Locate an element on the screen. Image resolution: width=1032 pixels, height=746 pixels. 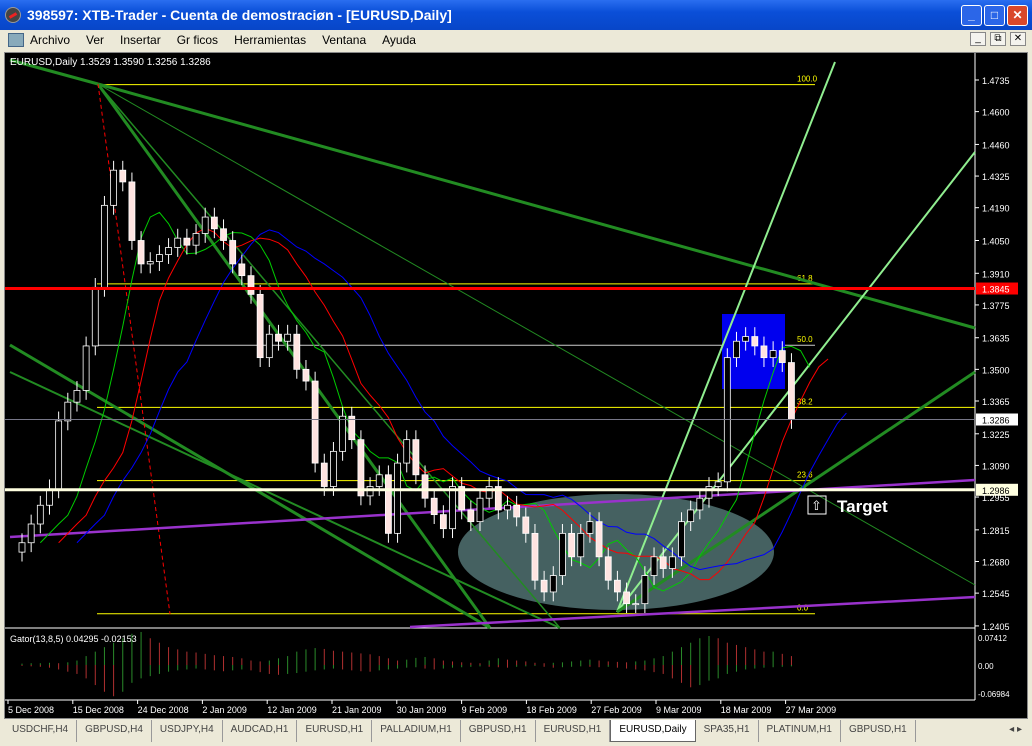
target-arrow-glyph: ⇧ is located at coordinates (816, 505).